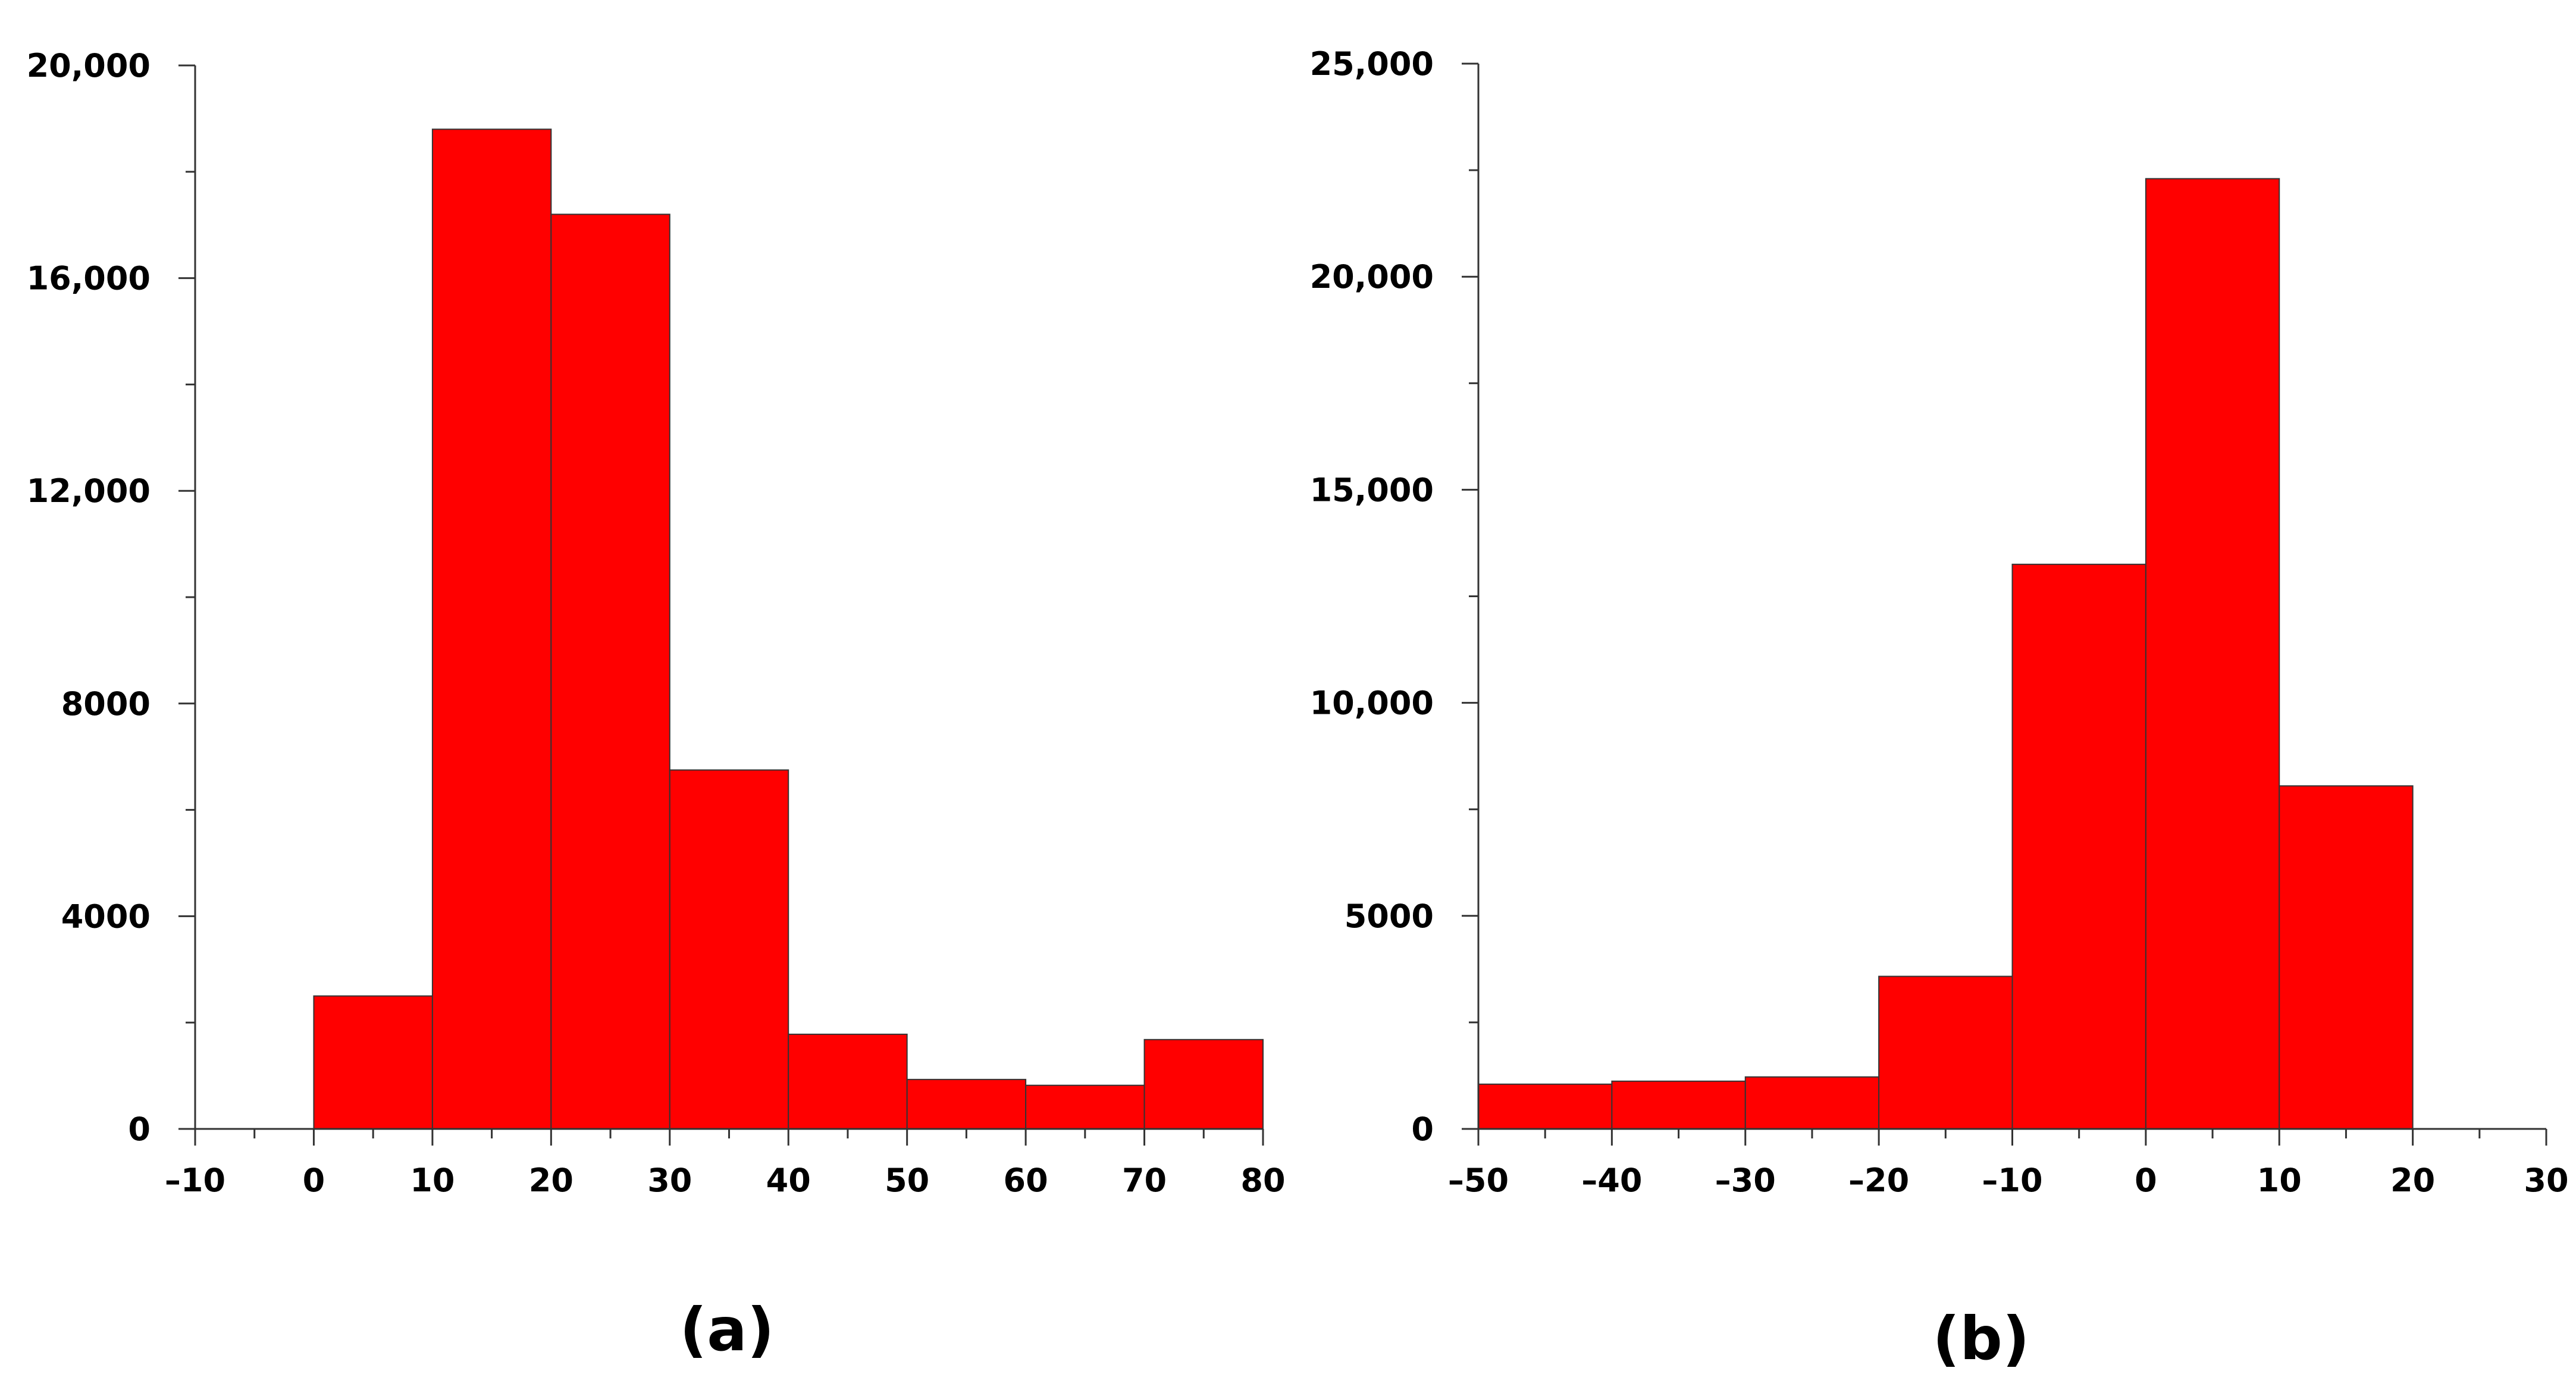 This screenshot has width=2576, height=1393. I want to click on panel-b-x-tick-label: –30, so click(1746, 1180).